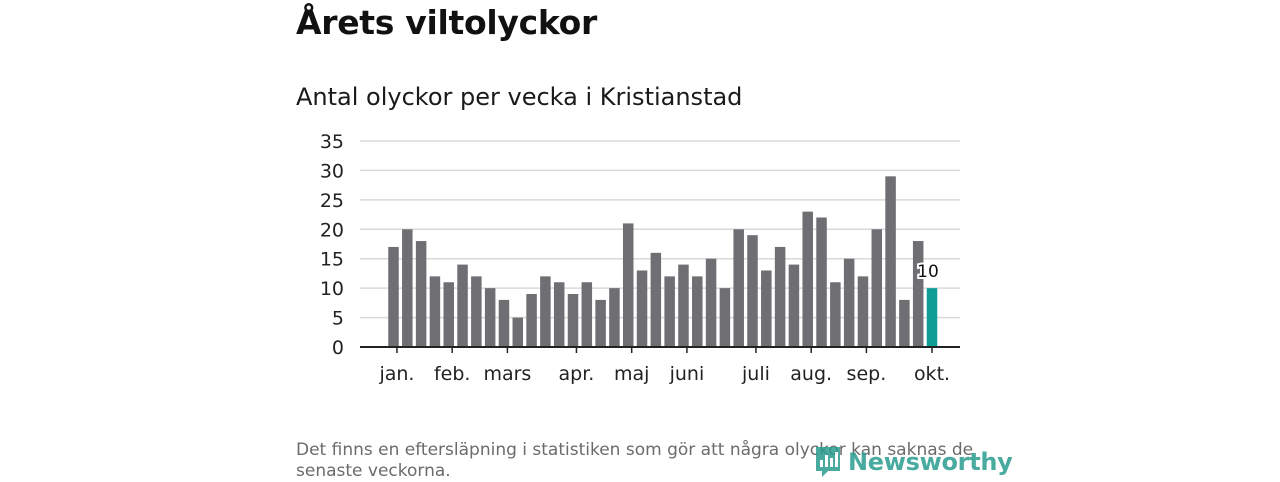 This screenshot has width=1280, height=482. What do you see at coordinates (332, 201) in the screenshot?
I see `y-tick-label: 25` at bounding box center [332, 201].